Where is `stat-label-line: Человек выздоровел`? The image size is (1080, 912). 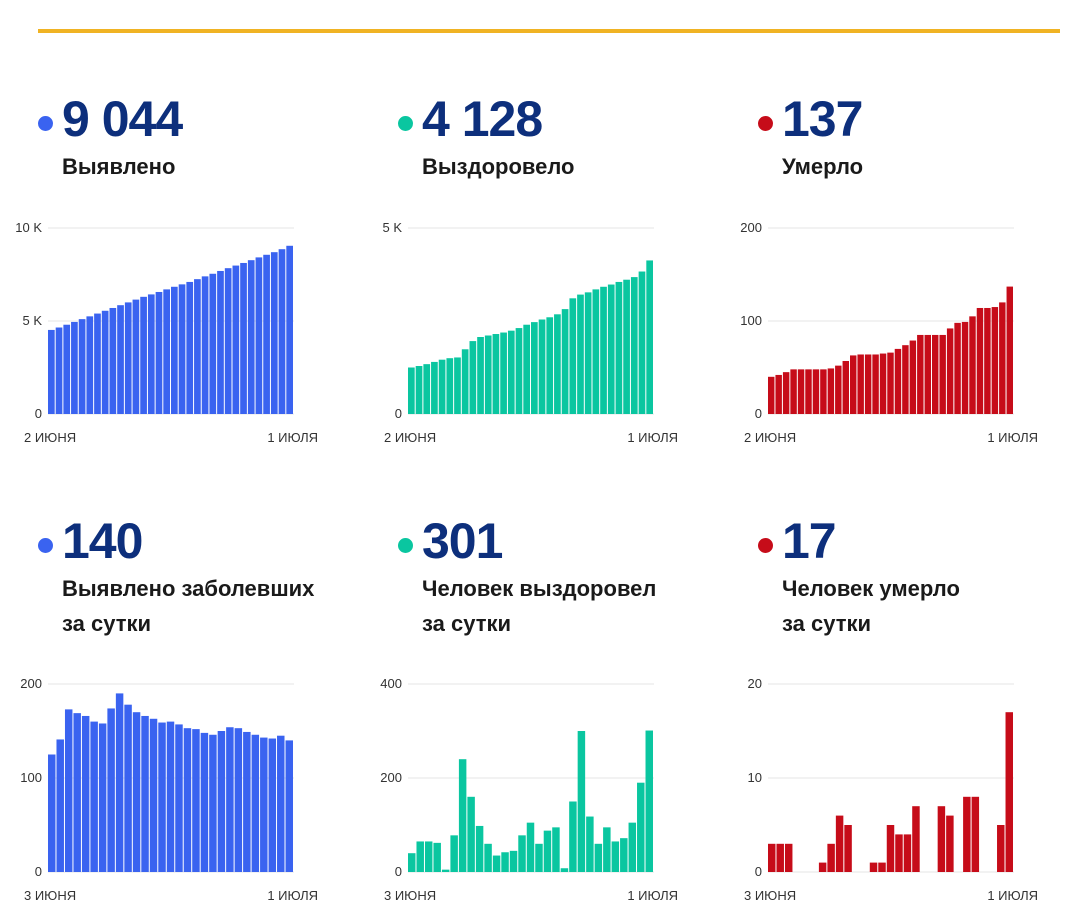 stat-label-line: Человек выздоровел is located at coordinates (539, 588).